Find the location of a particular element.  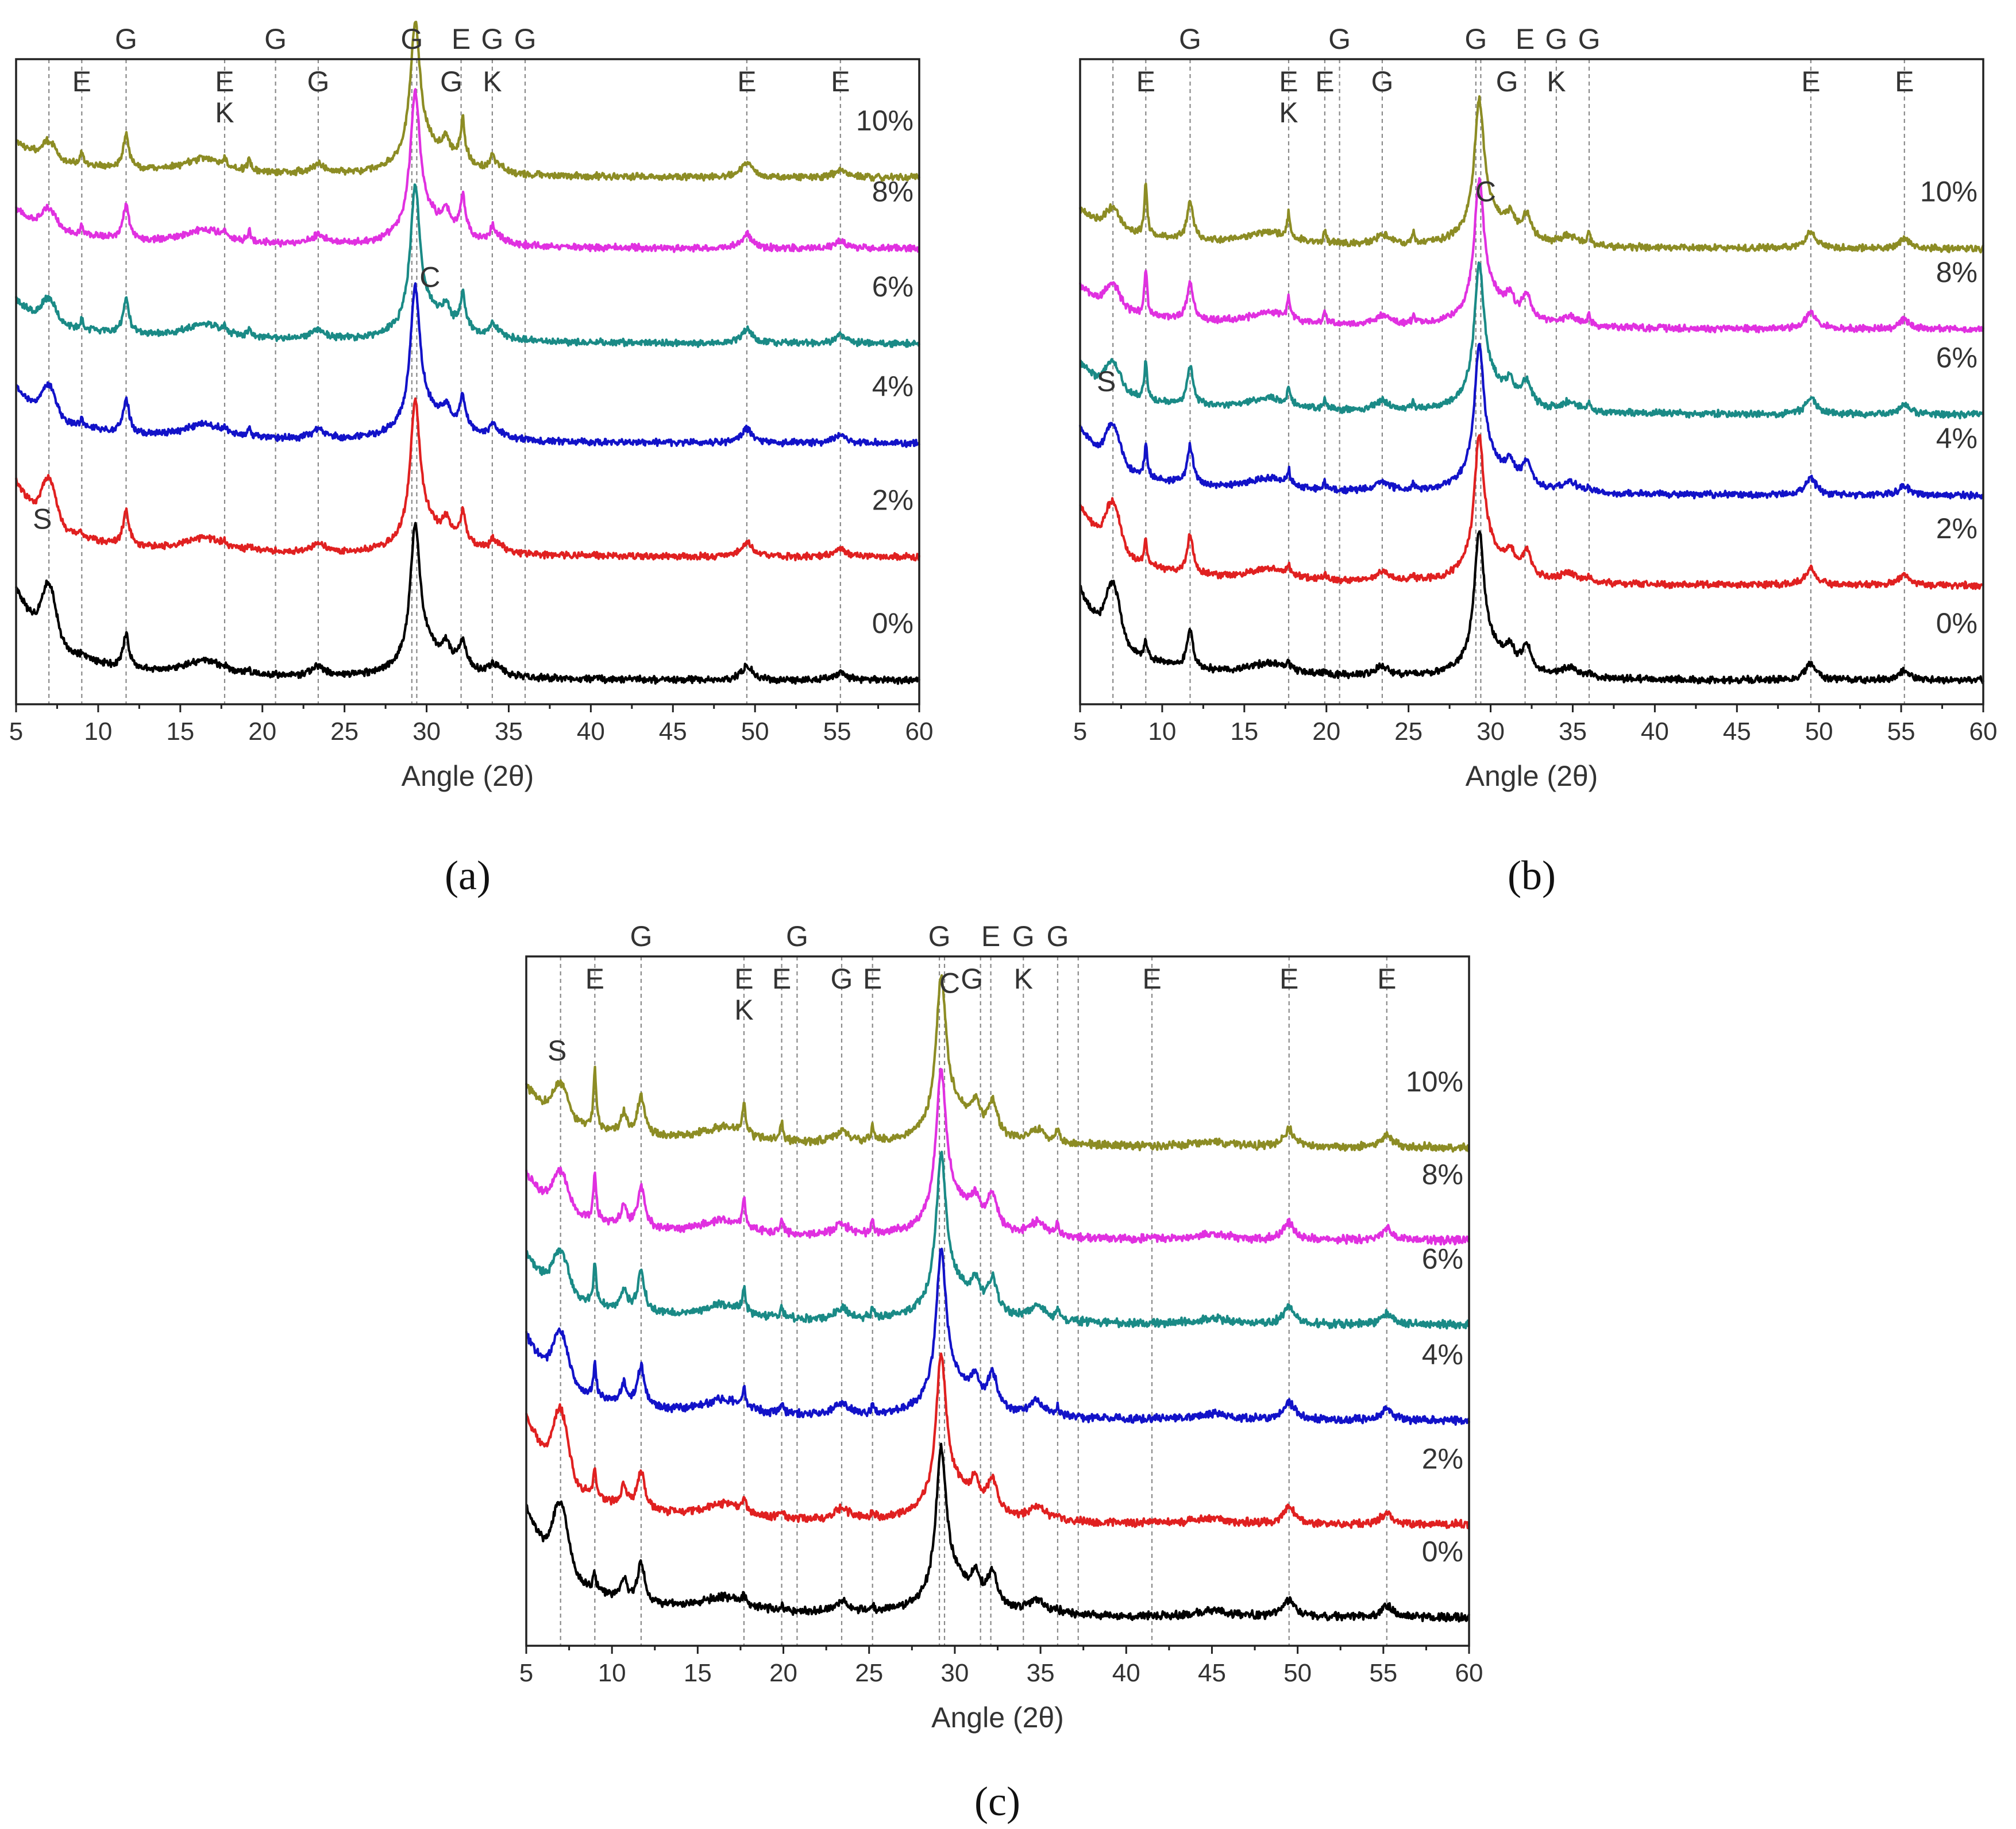

phase-annotation: C is located at coordinates (1485, 192).